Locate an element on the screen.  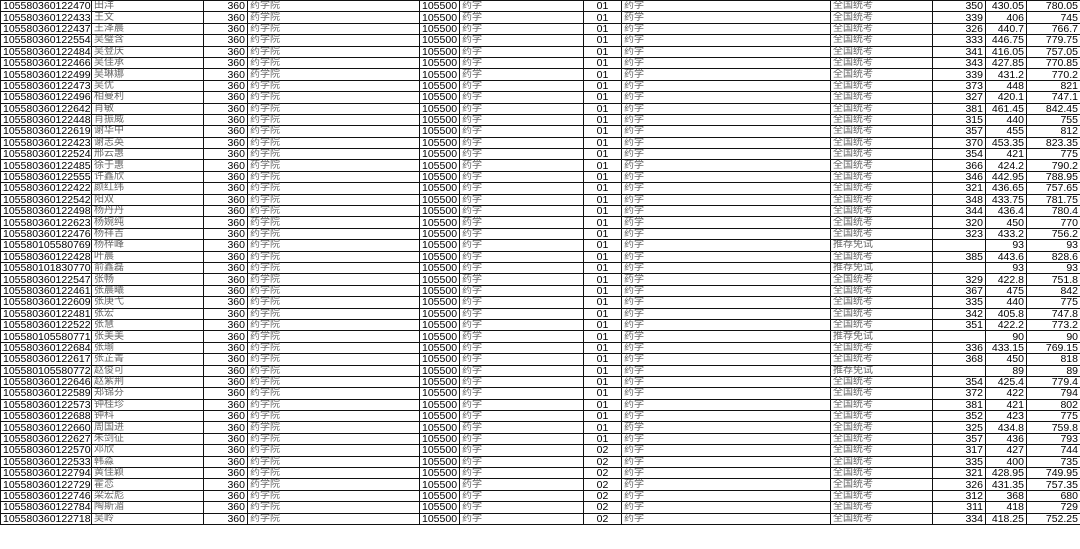
cell-name: 张芷菁 is located at coordinates (147, 359).